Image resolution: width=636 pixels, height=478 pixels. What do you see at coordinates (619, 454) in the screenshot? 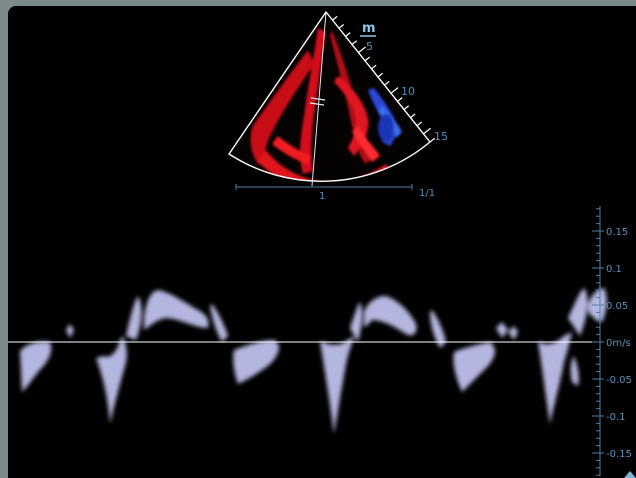
I see `velocity-tick-label: -0.15` at bounding box center [619, 454].